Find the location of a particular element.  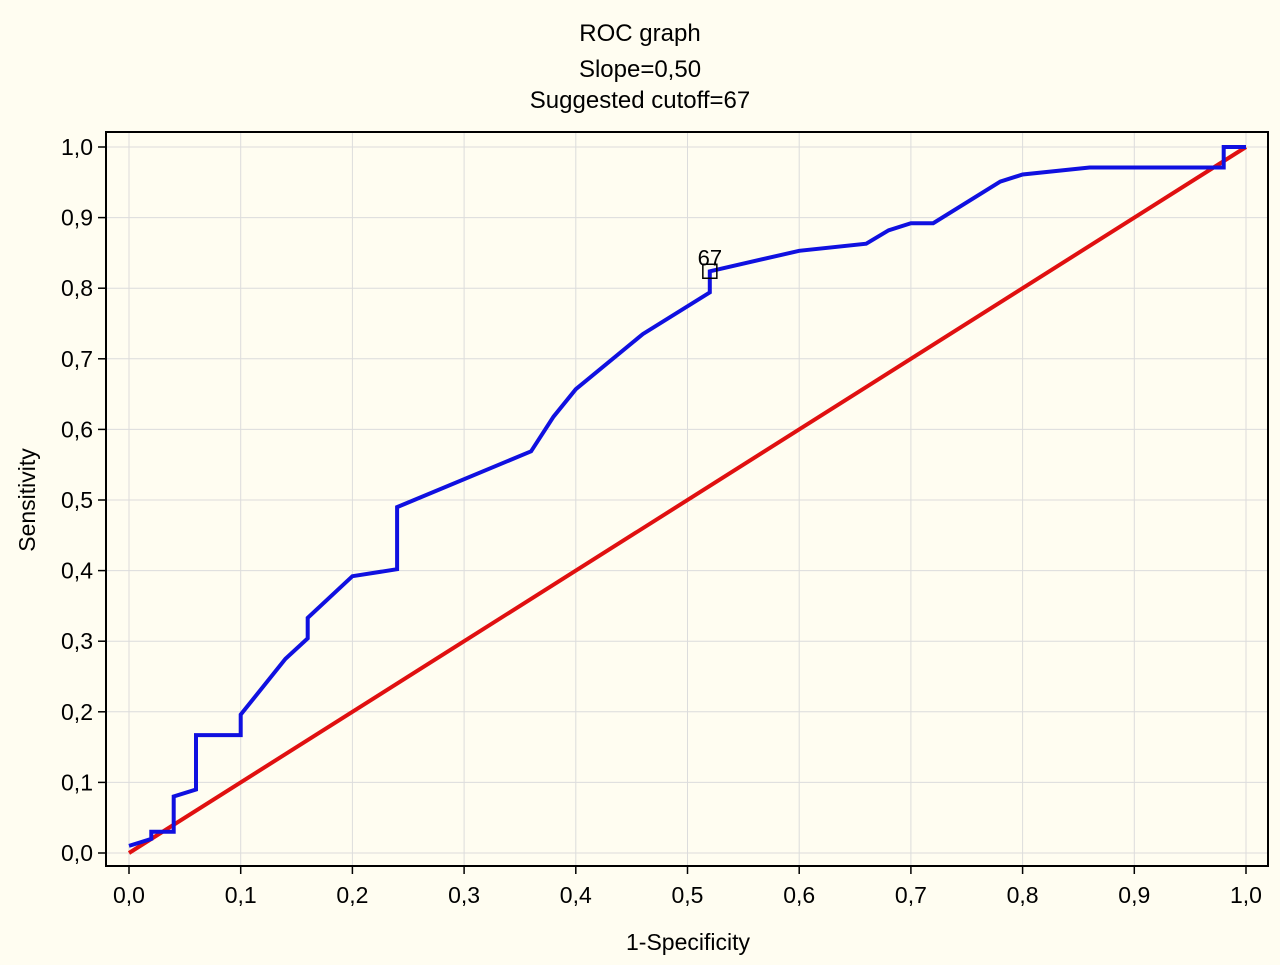

x-tick-label-5: 0,5 is located at coordinates (688, 895).